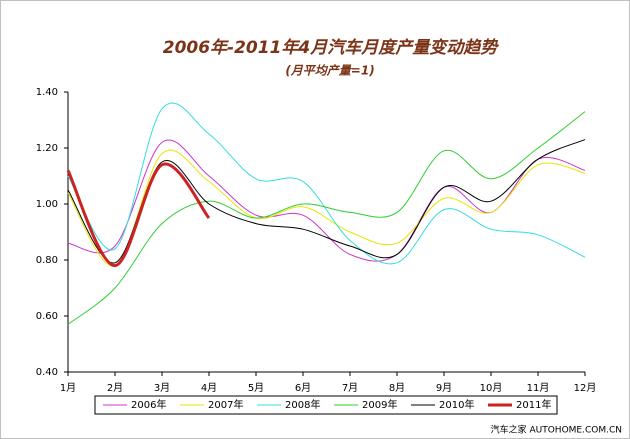 This screenshot has width=630, height=439. Describe the element at coordinates (148, 404) in the screenshot. I see `legend-label: 2006年` at that location.